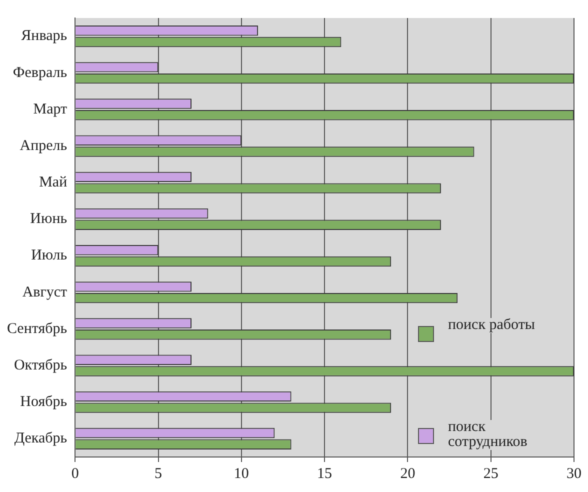 This screenshot has height=492, width=588. What do you see at coordinates (490, 474) in the screenshot?
I see `x-tick-label: 25` at bounding box center [490, 474].